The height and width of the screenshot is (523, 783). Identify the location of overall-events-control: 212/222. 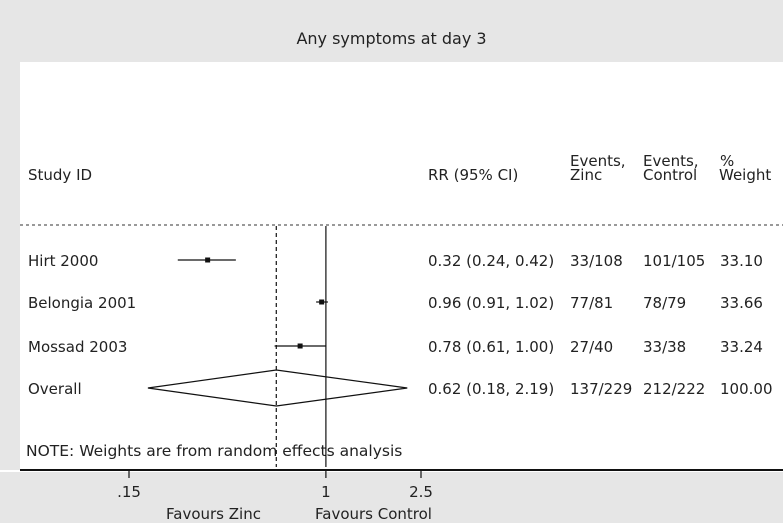
(674, 389).